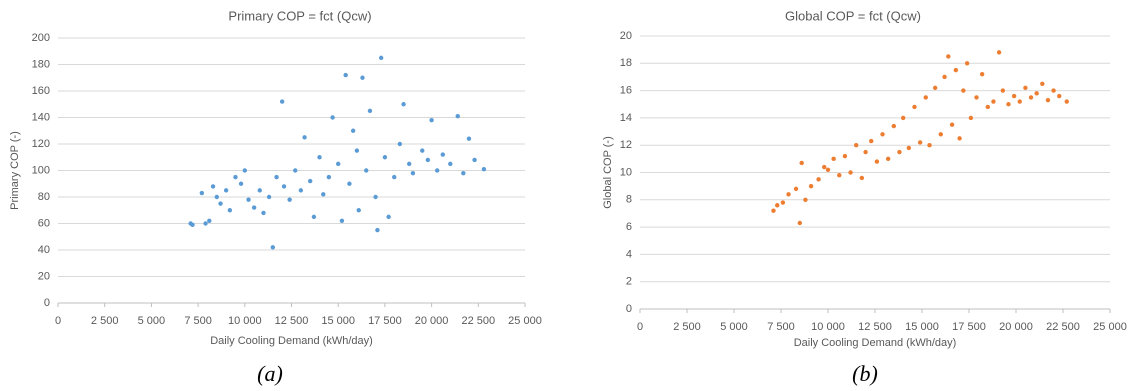 The image size is (1137, 391). I want to click on x-tick-label: 12 500, so click(875, 327).